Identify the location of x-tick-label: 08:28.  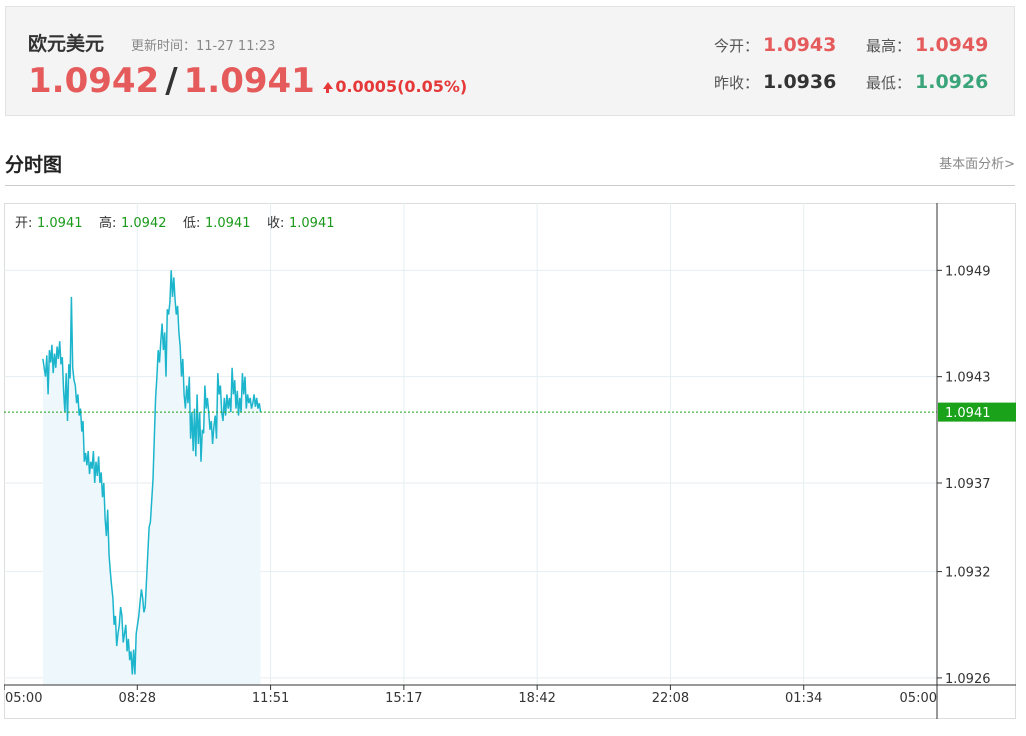
(137, 698).